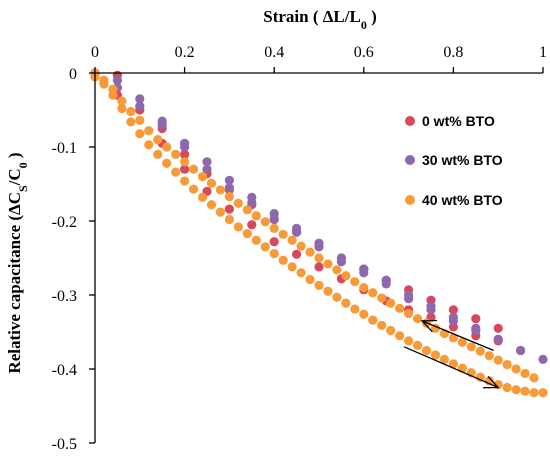 The image size is (550, 456). What do you see at coordinates (185, 52) in the screenshot?
I see `x-tick-label: 0.2` at bounding box center [185, 52].